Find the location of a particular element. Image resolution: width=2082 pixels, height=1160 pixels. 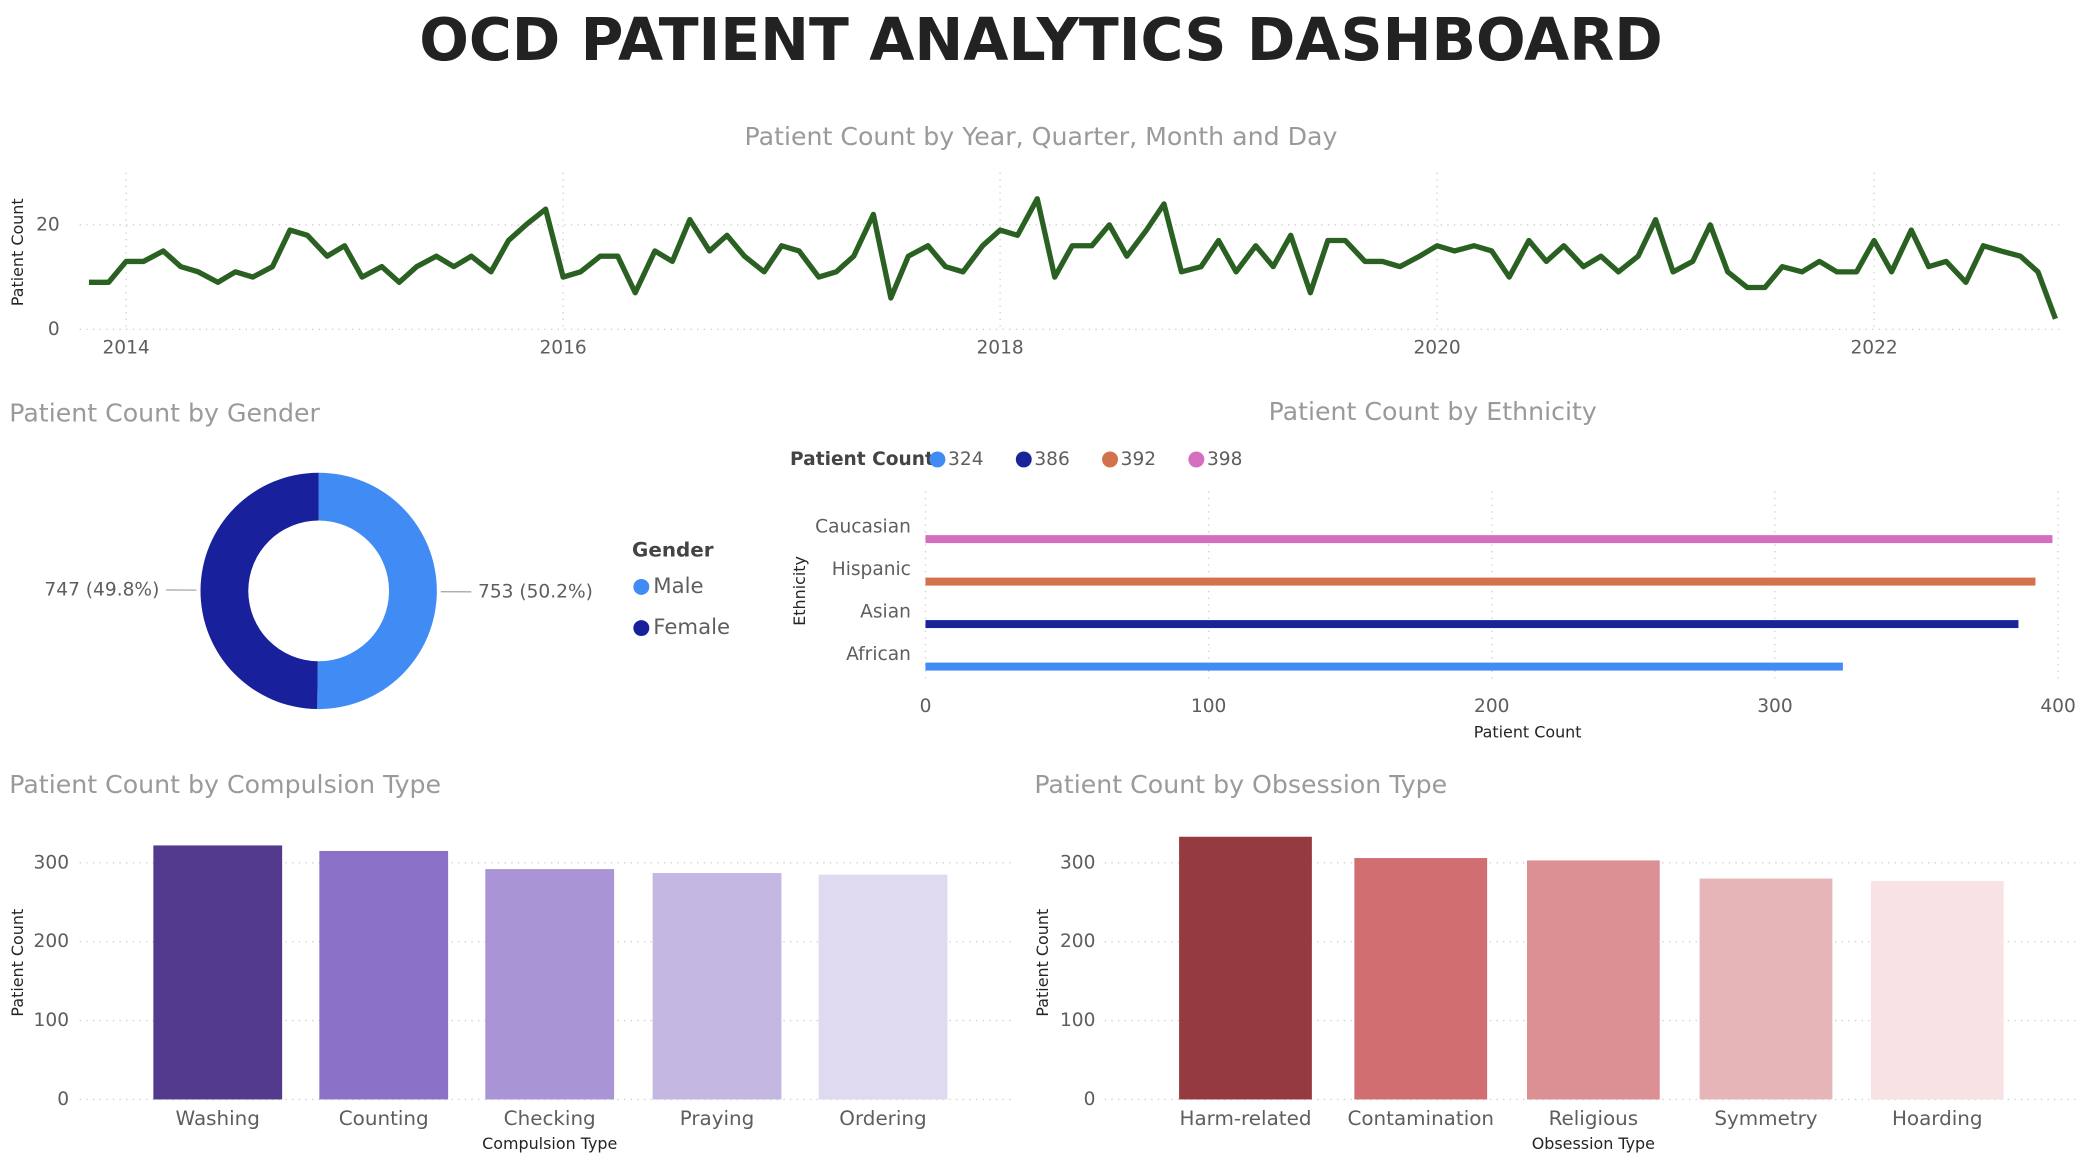

legend-title: Patient Count is located at coordinates (862, 459).